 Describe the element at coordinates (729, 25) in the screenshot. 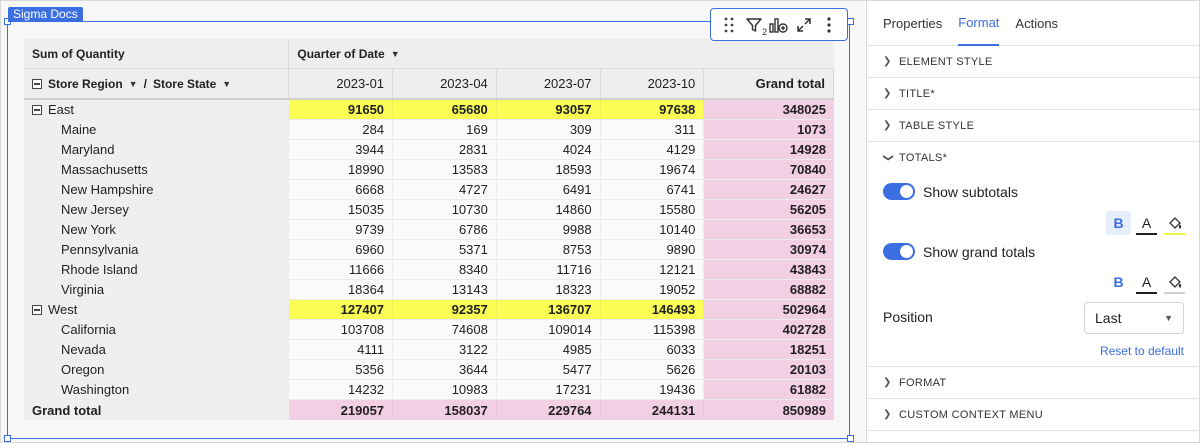

I see `drag-handle-icon` at that location.